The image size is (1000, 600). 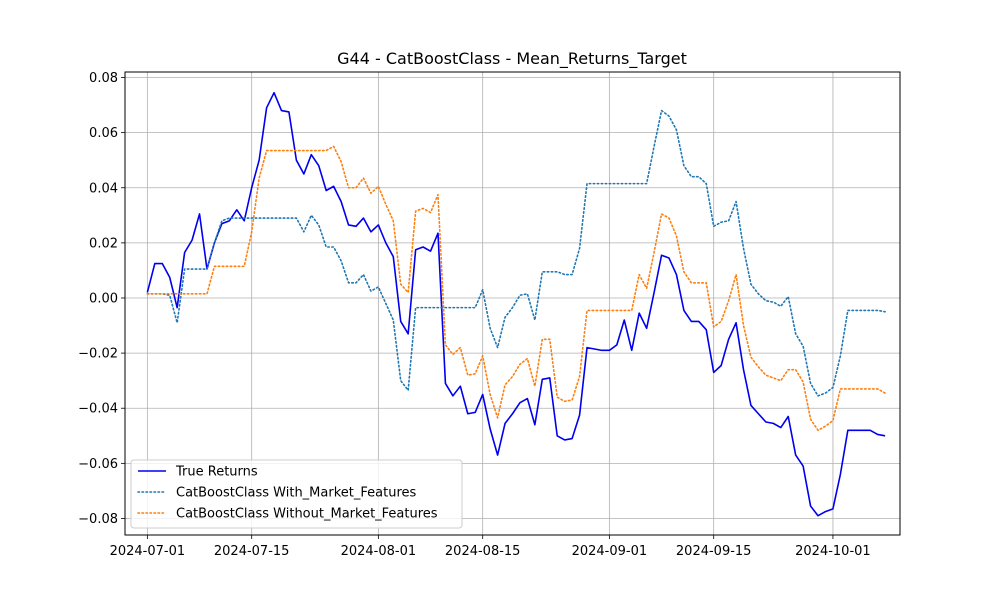 I want to click on legend-label: True Returns, so click(x=216, y=472).